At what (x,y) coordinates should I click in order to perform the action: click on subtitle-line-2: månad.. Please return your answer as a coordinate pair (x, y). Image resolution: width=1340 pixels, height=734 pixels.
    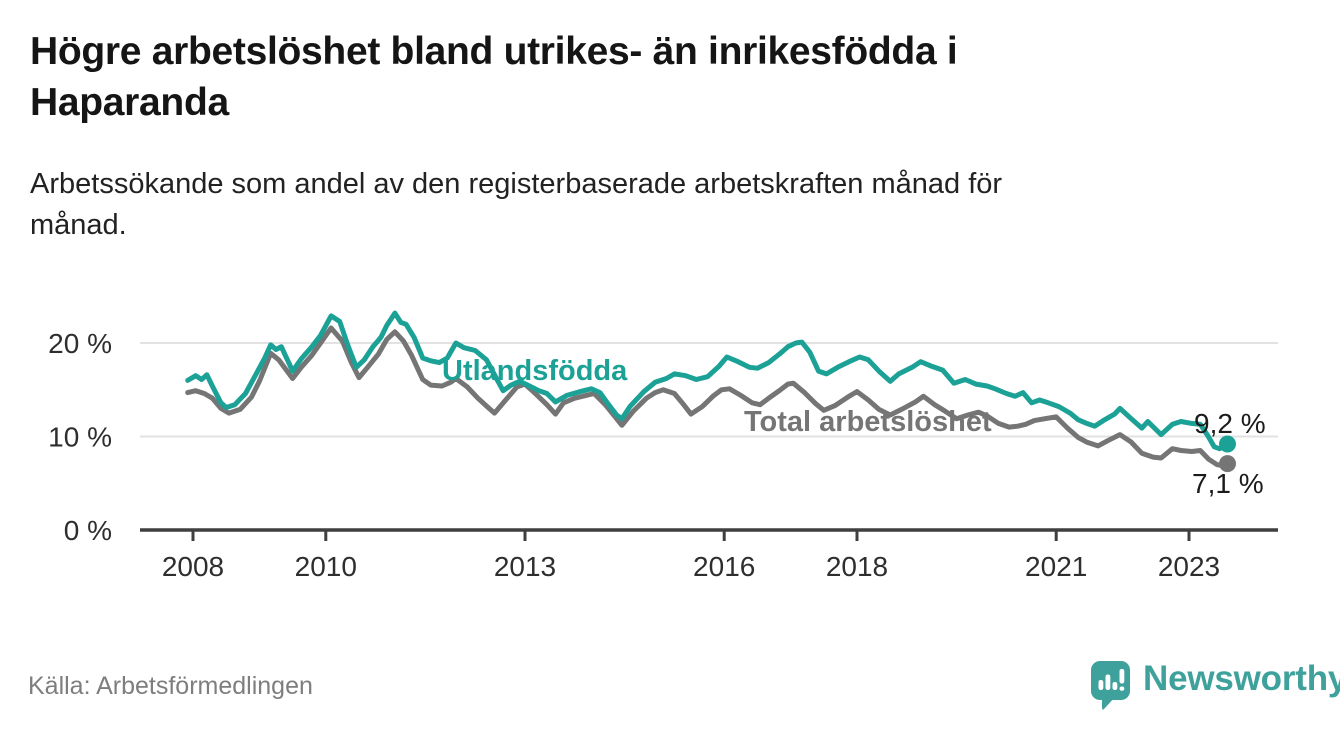
    Looking at the image, I should click on (78, 225).